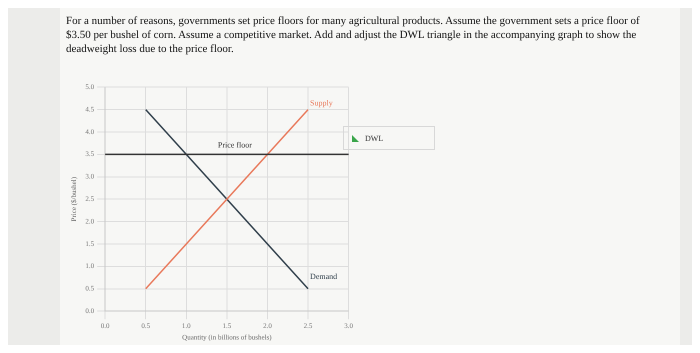  Describe the element at coordinates (353, 35) in the screenshot. I see `chart-title: For a number of reasons, governments set price floors for many agricultural products. Assume the government sets a price floor of $3.50 per bushel of corn. Assume a competitive market. Add and adjust the DWL triangle in the accompanying graph to show the deadweight loss due to the price floor.` at that location.